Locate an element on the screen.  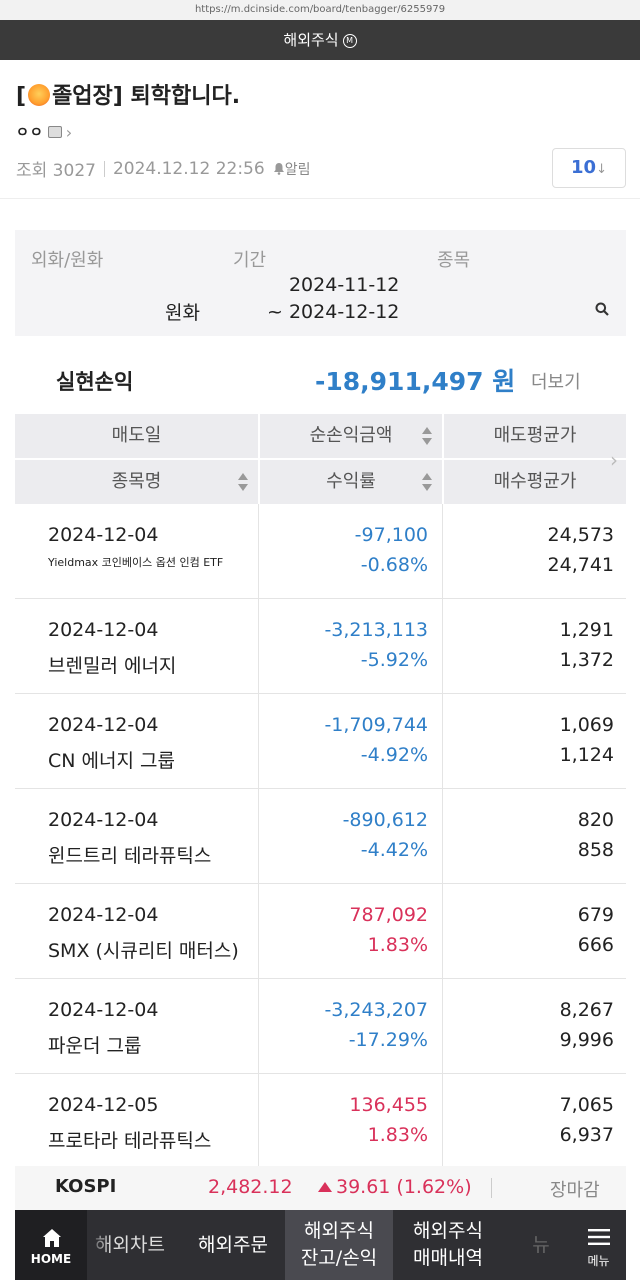
nav-balance-pnl: 해외주식 잔고/손익 is located at coordinates (339, 1245).